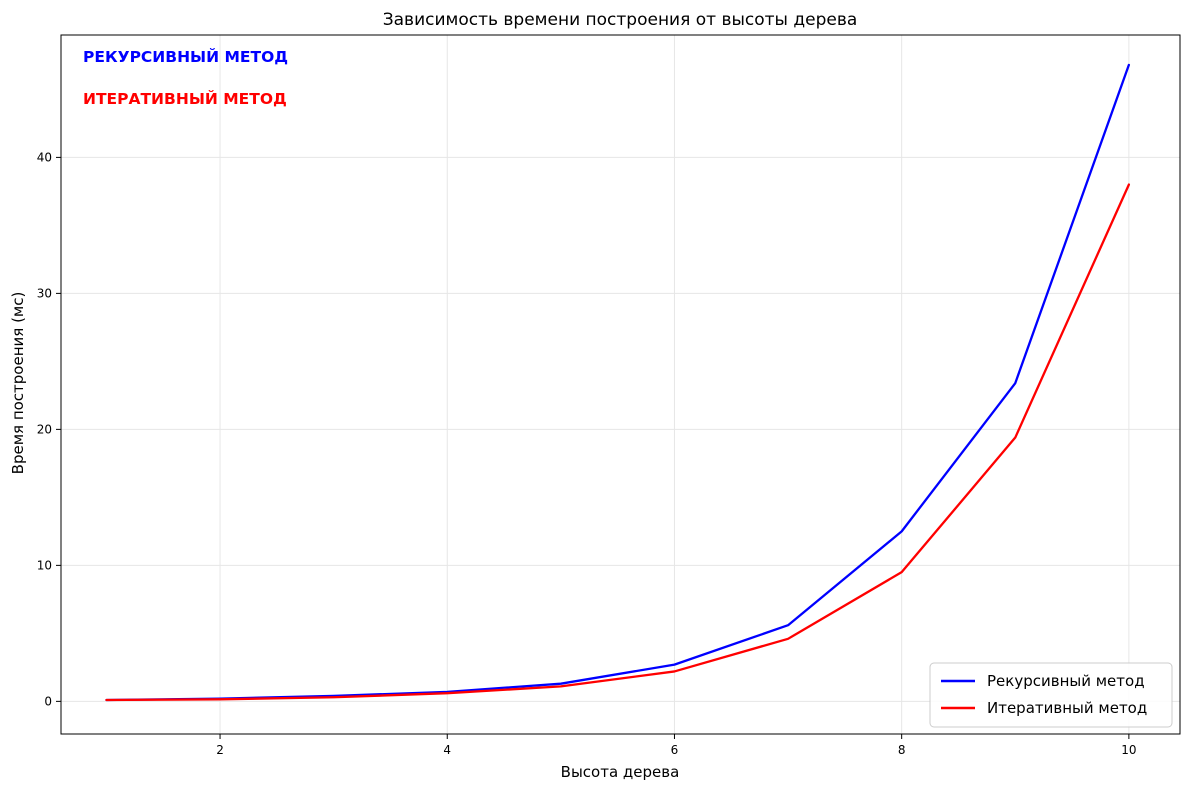  I want to click on x-axis-ticks: 2 4 6 8 10, so click(676, 745).